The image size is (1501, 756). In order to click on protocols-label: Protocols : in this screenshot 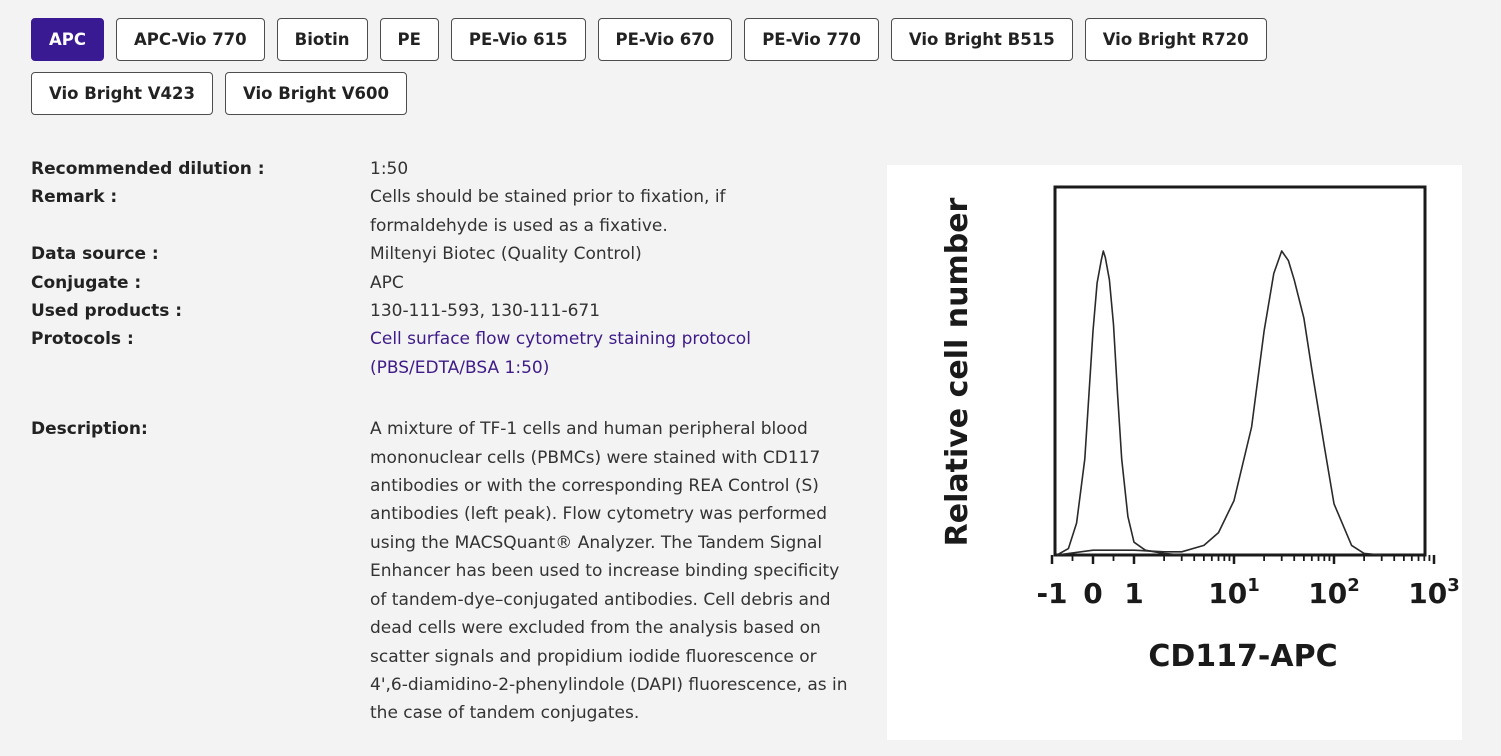, I will do `click(82, 339)`.